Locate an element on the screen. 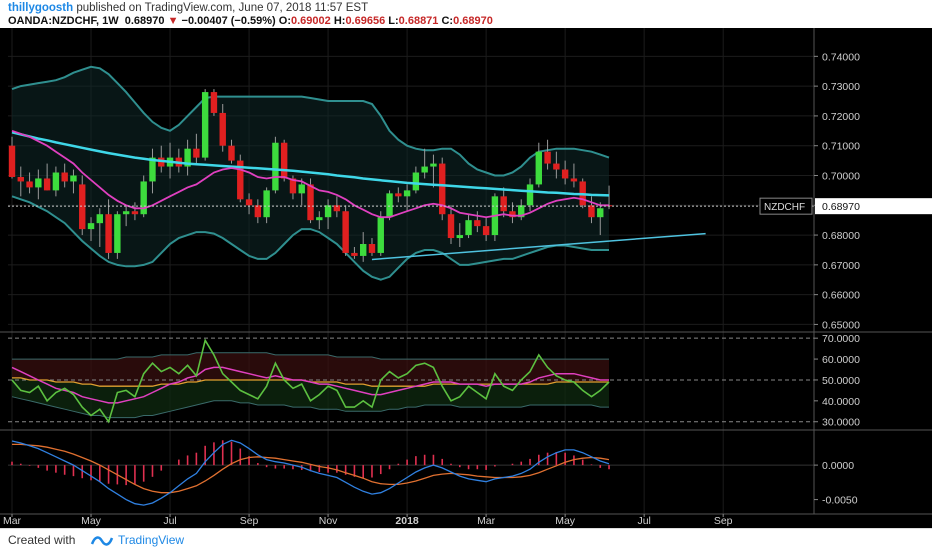 The width and height of the screenshot is (932, 551). last-price: 0.68970 is located at coordinates (144, 21).